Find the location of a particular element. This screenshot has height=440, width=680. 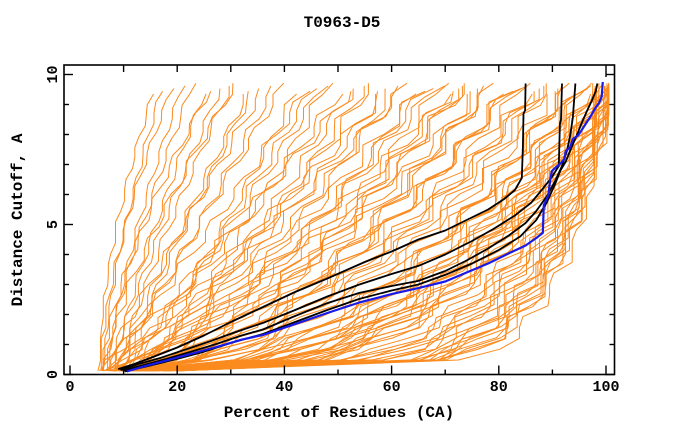

y-tick-label: 0 is located at coordinates (53, 374).